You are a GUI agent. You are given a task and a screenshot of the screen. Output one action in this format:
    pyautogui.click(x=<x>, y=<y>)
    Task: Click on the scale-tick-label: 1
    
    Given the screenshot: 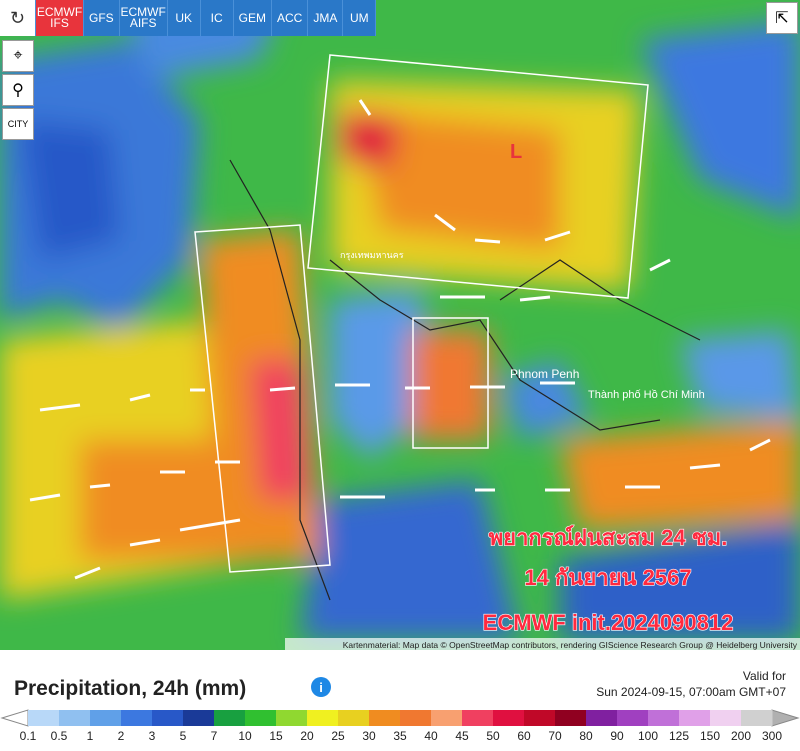 What is the action you would take?
    pyautogui.click(x=90, y=736)
    